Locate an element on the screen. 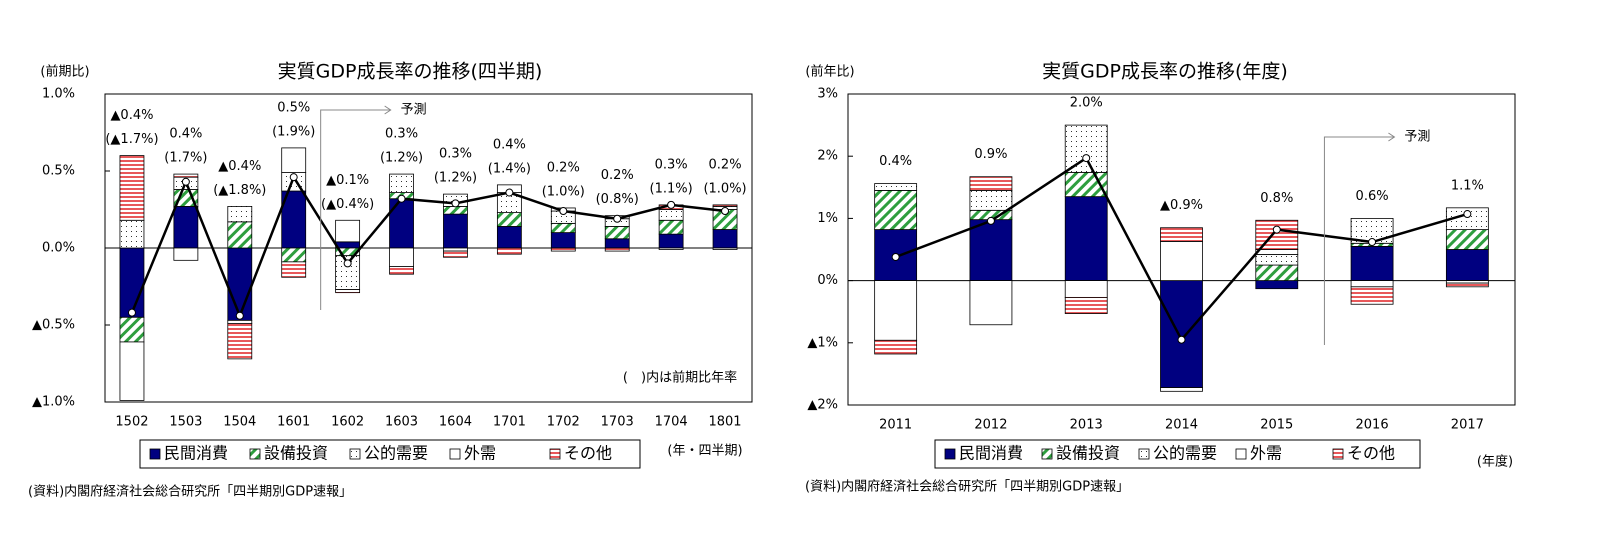 Image resolution: width=1607 pixels, height=541 pixels. y-tick-label: 1.0% is located at coordinates (58, 94).